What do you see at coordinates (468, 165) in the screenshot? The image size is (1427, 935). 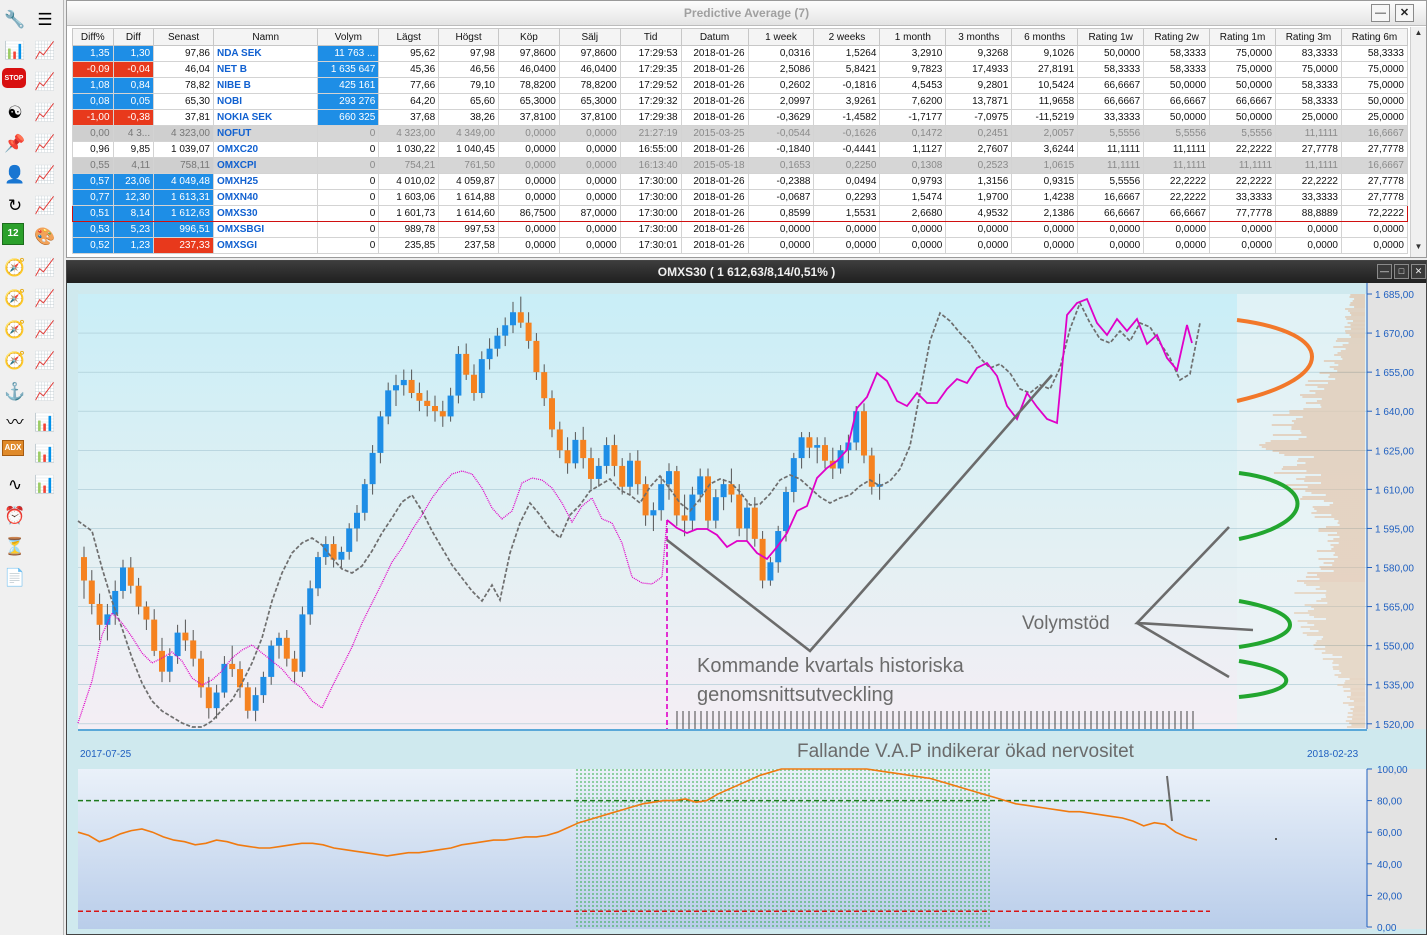 I see `table-cell: 761,50` at bounding box center [468, 165].